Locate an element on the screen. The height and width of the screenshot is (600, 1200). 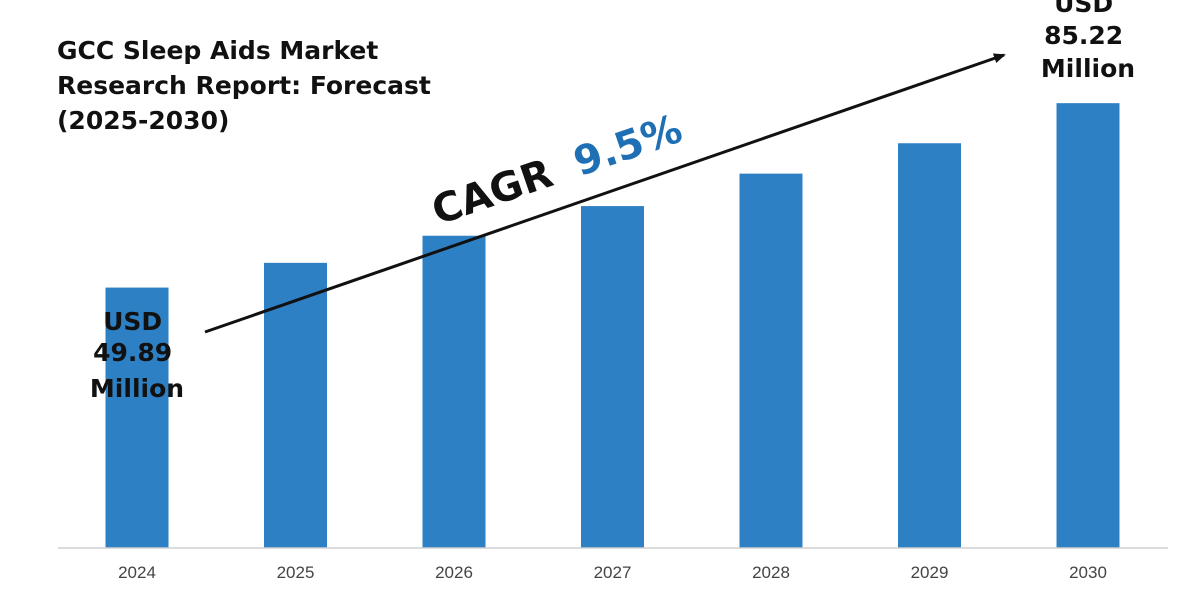
value-label-start: USD 49.89 Million is located at coordinates (137, 355).